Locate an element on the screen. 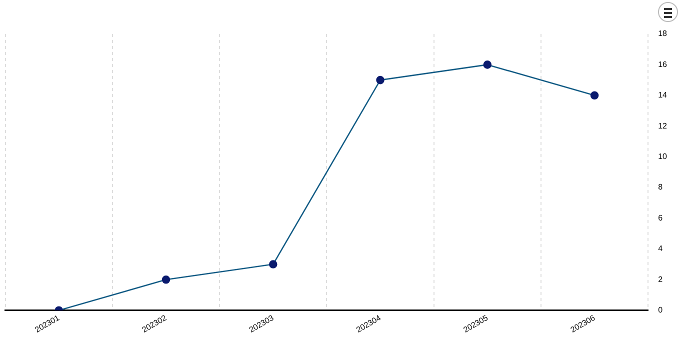 The width and height of the screenshot is (681, 346). y-tick-label: 10 is located at coordinates (663, 157).